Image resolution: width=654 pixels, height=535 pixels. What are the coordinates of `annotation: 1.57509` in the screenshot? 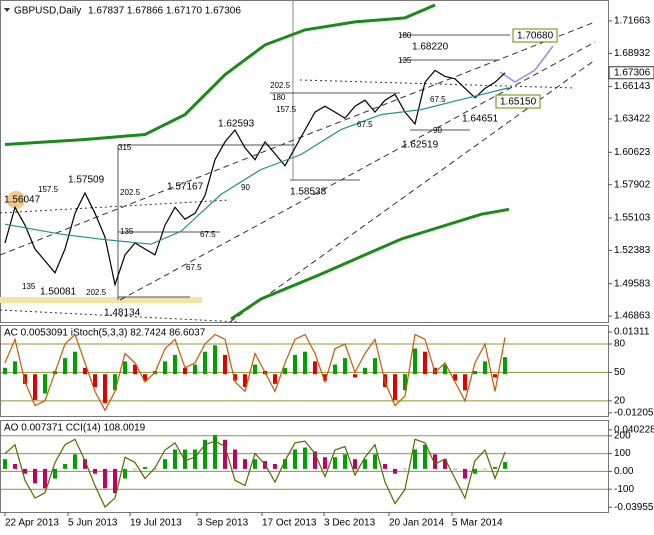 It's located at (86, 180).